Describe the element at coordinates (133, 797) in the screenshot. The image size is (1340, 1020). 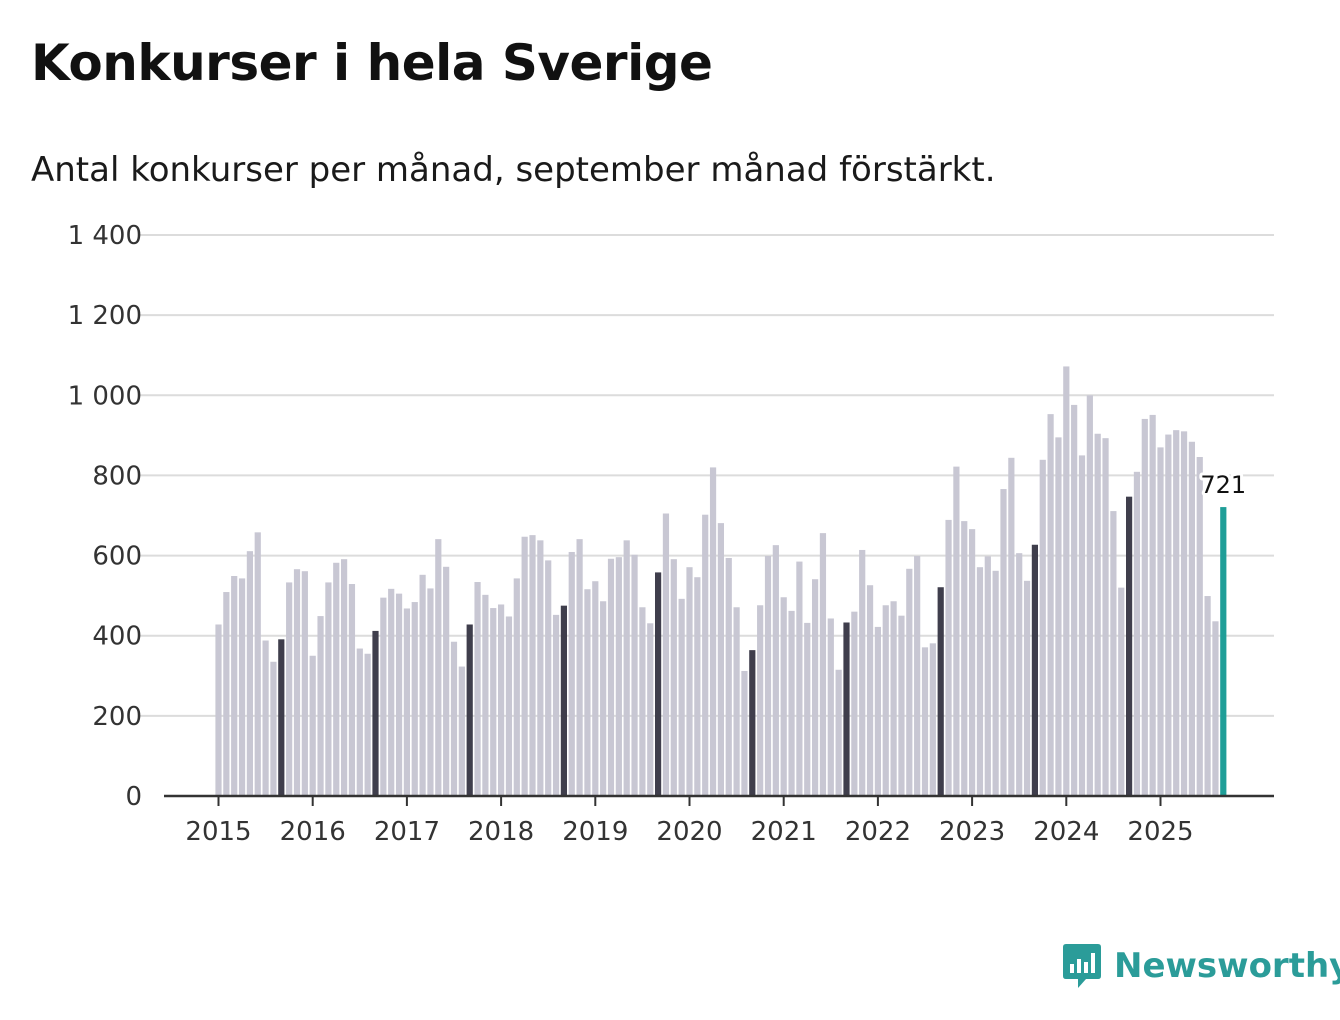
I see `y-tick-label: 0` at that location.